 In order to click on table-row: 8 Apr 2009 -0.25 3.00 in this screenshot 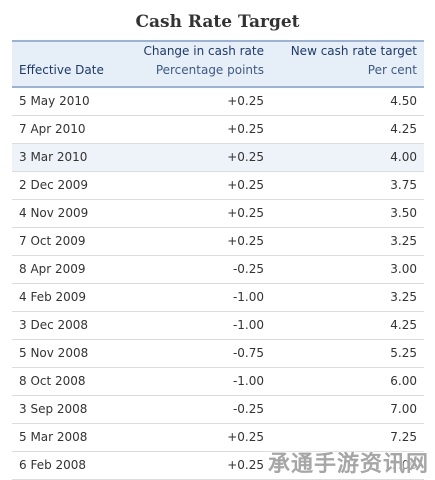, I will do `click(218, 269)`.